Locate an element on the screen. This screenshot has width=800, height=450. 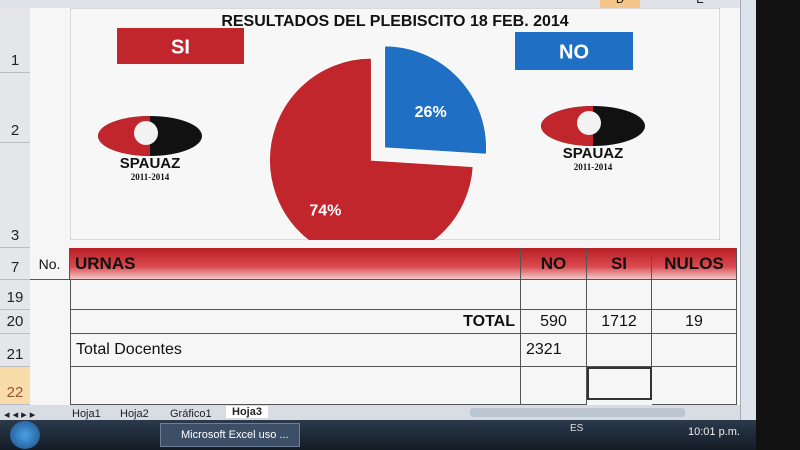
sheet-tab: Hoja2 is located at coordinates (134, 414).